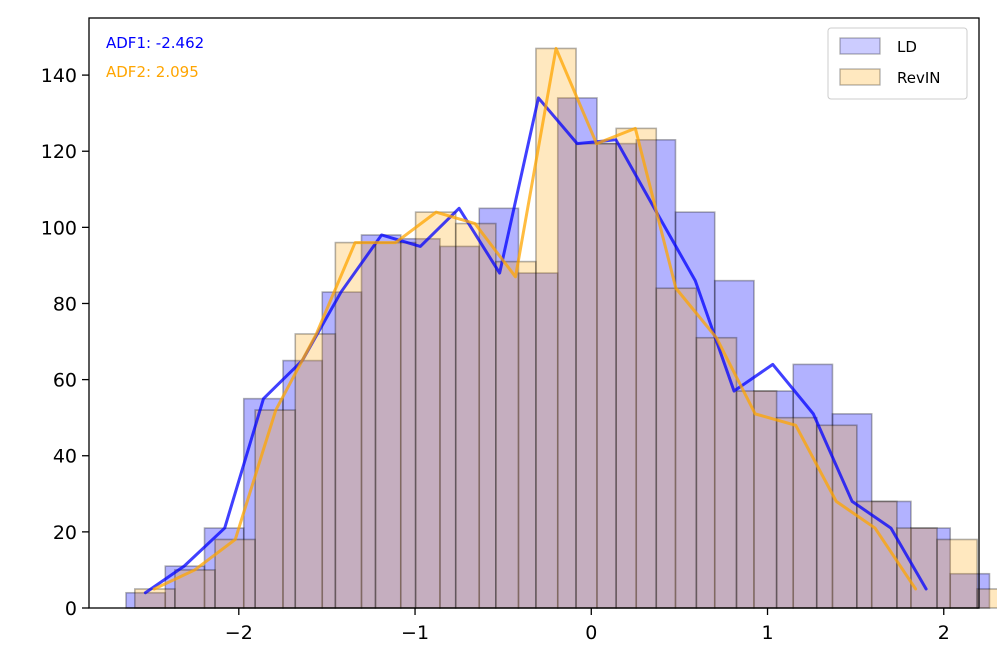 The width and height of the screenshot is (997, 672). Describe the element at coordinates (59, 76) in the screenshot. I see `y-tick-label: 140` at that location.